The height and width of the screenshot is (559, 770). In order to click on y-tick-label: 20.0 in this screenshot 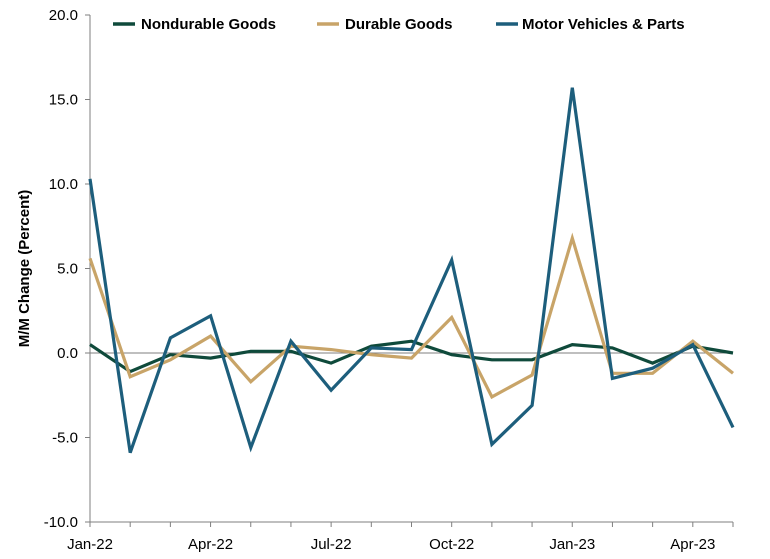, I will do `click(63, 15)`.